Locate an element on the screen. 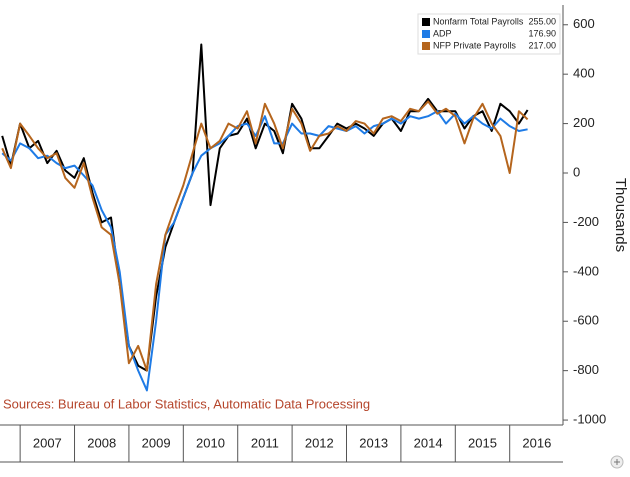 This screenshot has height=477, width=630. y-tick-label: -600 is located at coordinates (586, 320).